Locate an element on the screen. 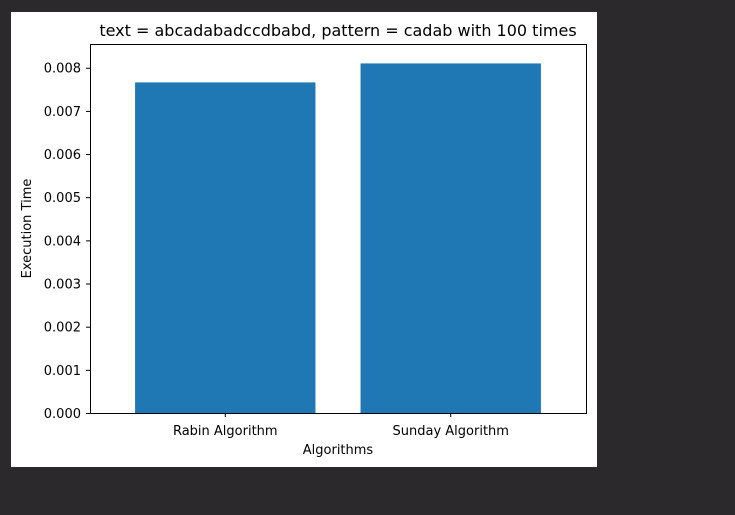 The image size is (735, 515). y-tick-label: 0.000 is located at coordinates (62, 414).